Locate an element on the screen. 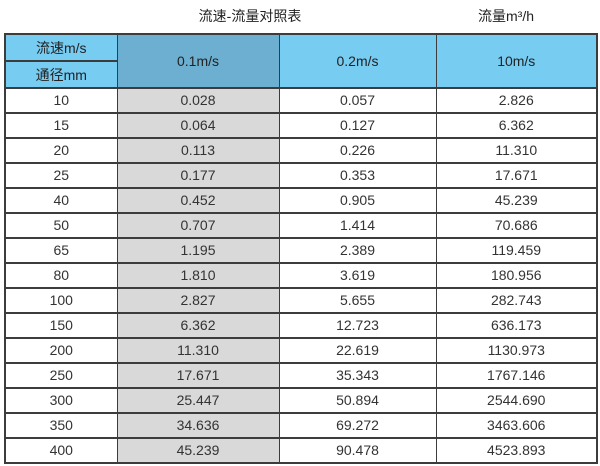  table-row: 10 0.028 0.057 2.826 is located at coordinates (301, 100).